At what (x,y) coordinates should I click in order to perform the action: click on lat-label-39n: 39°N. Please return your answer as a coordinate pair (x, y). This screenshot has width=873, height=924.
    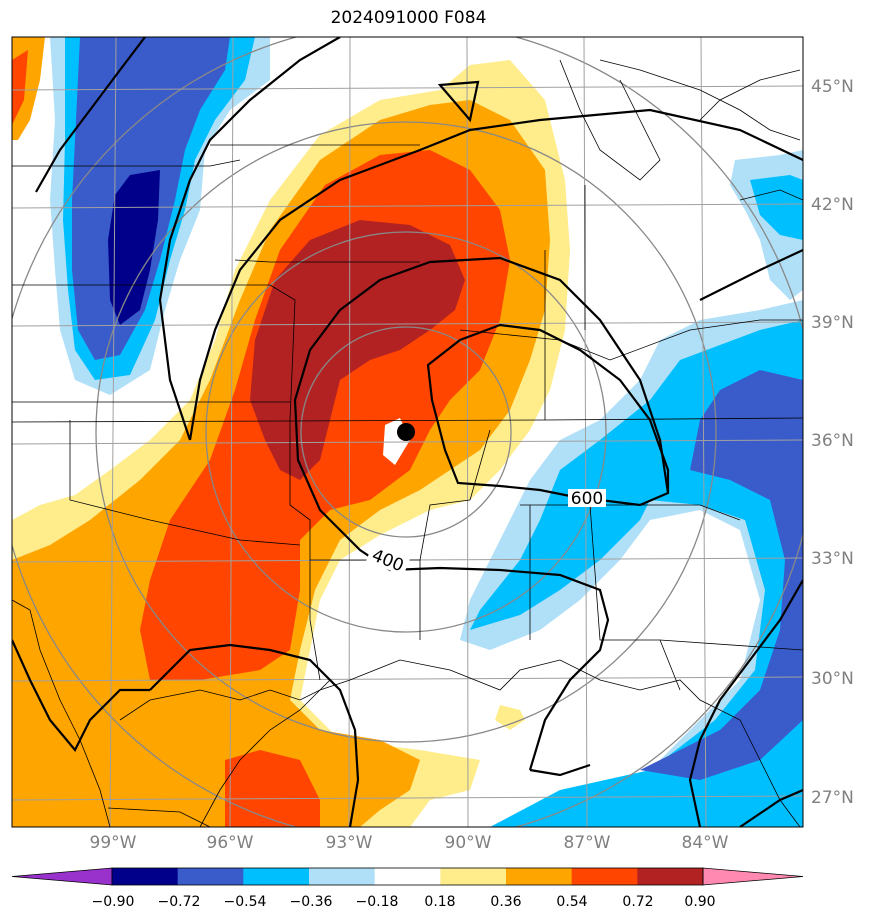
    Looking at the image, I should click on (832, 323).